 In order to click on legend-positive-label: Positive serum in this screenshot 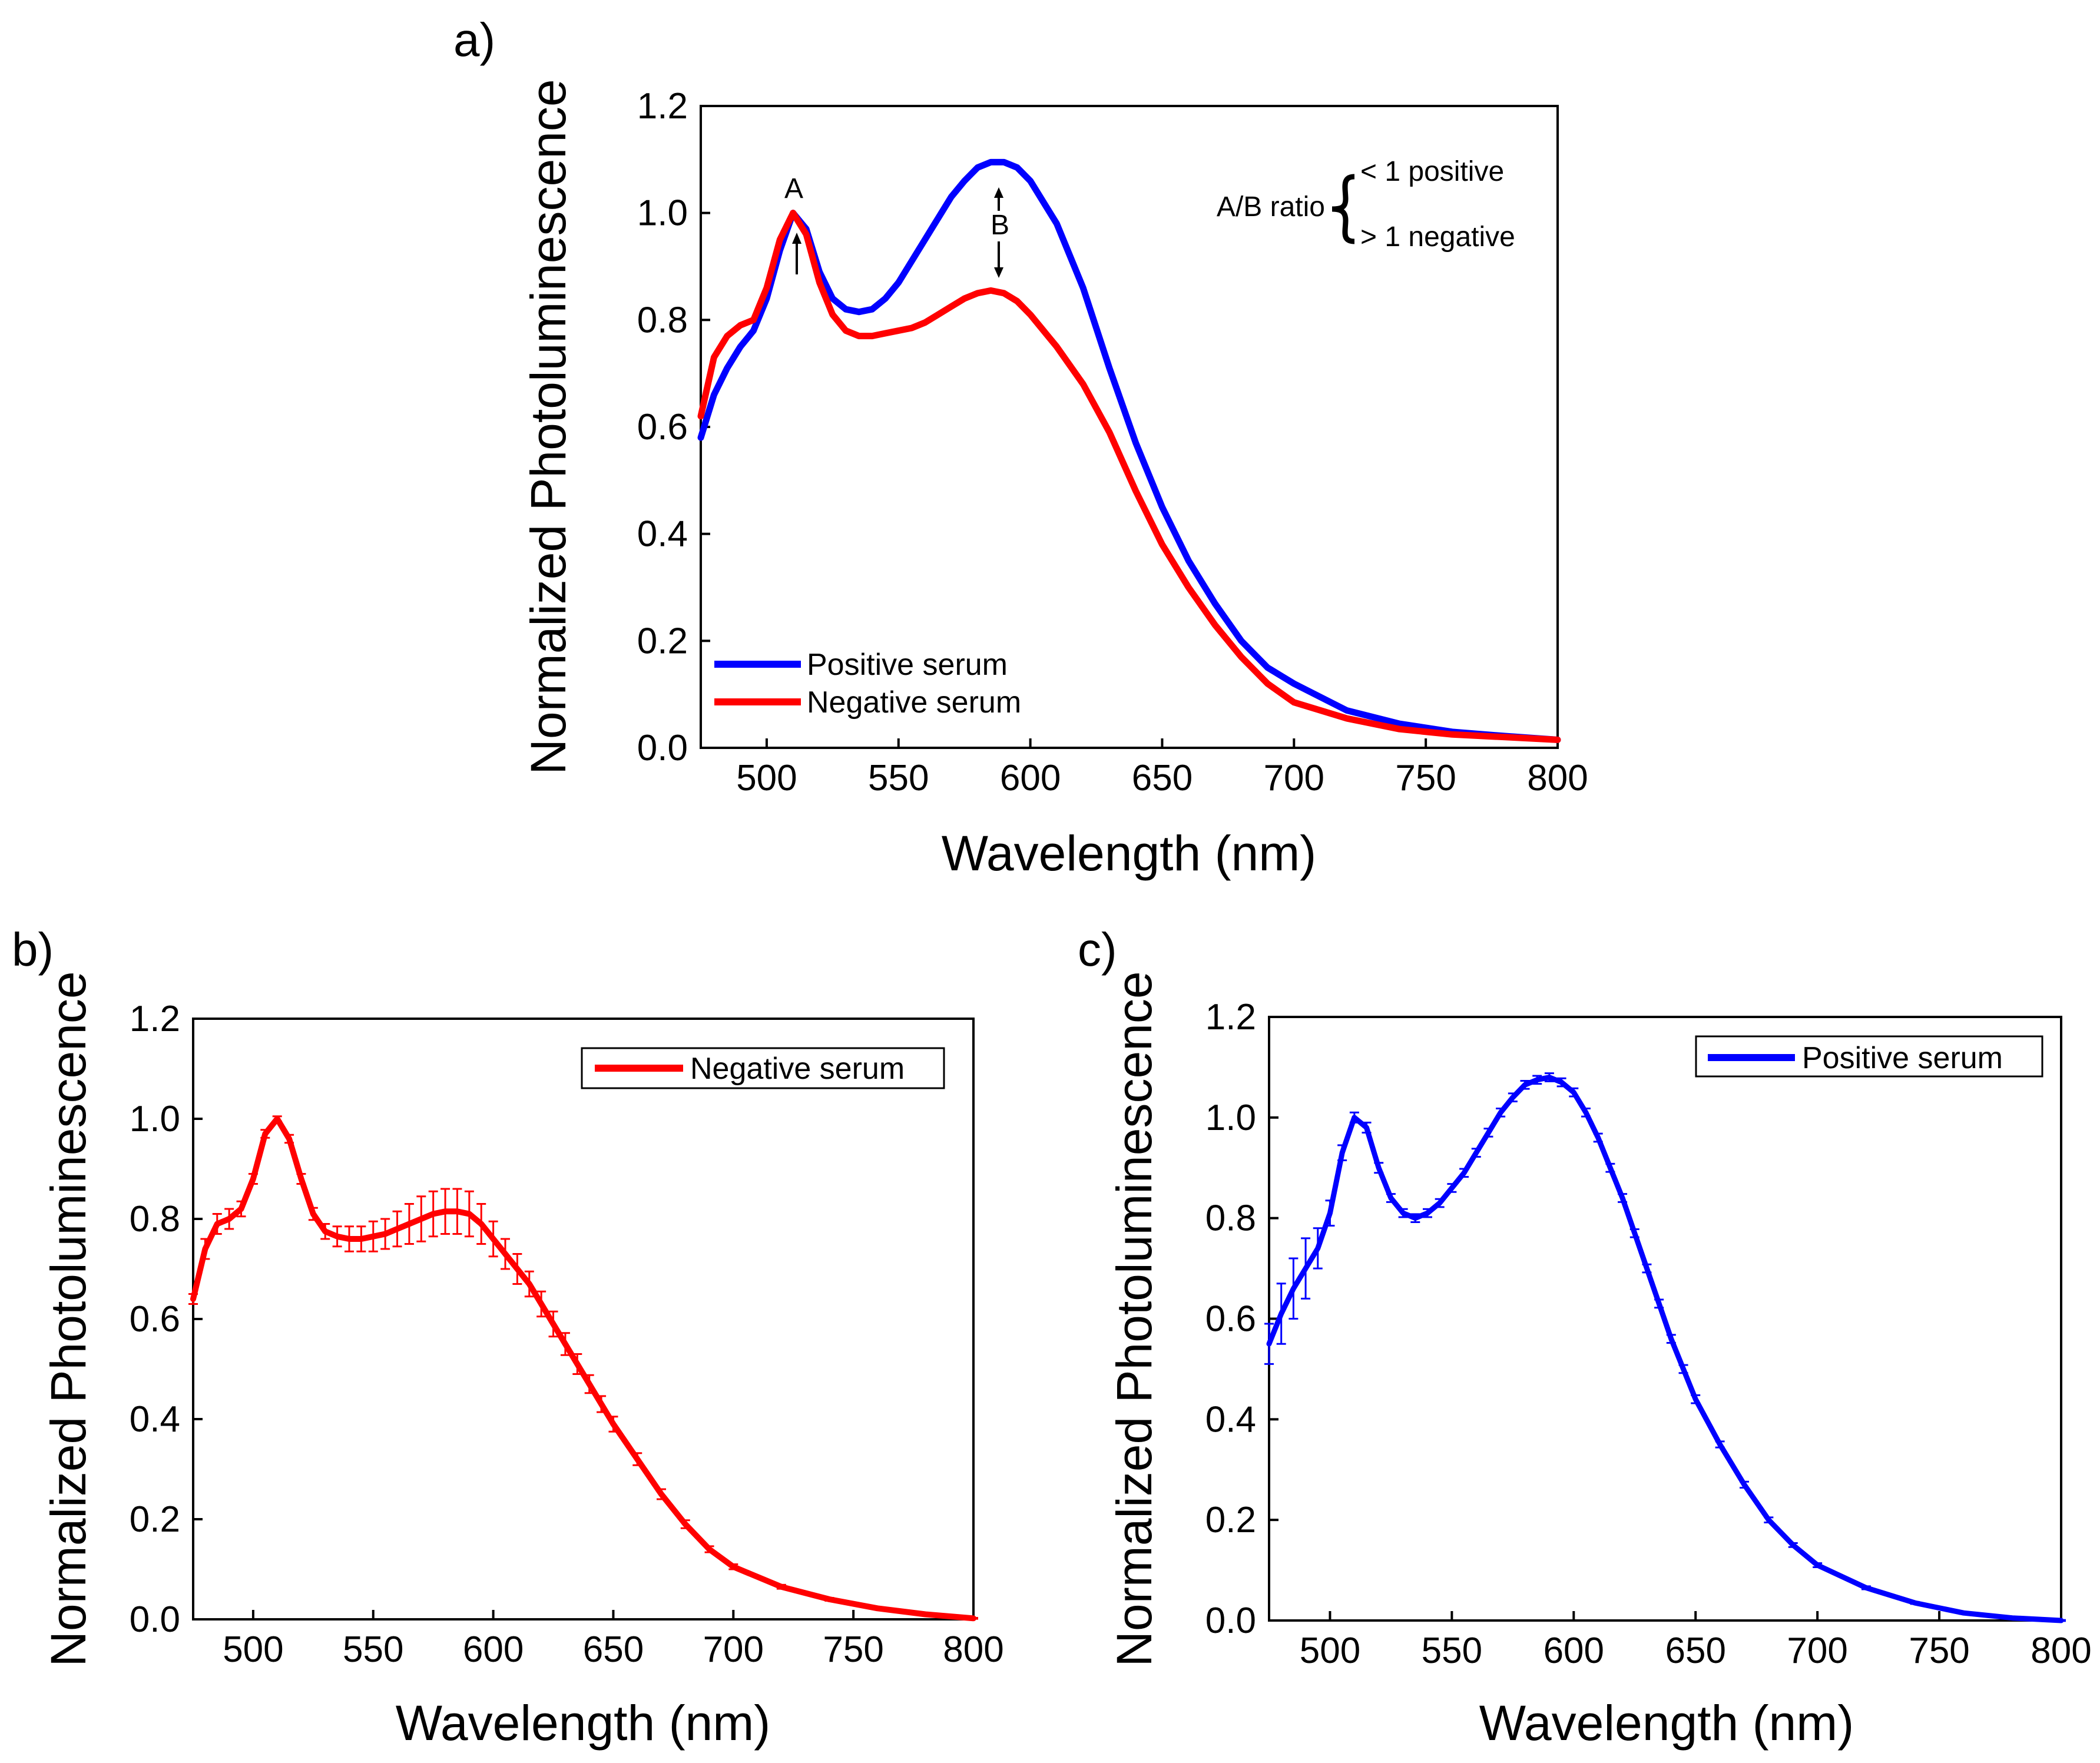, I will do `click(907, 665)`.